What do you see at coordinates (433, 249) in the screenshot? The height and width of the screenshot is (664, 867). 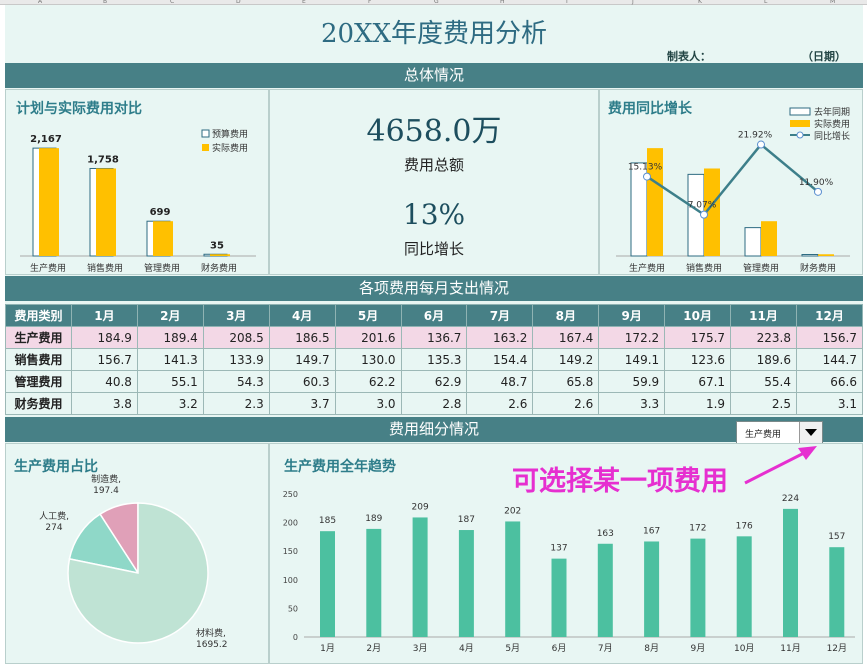 I see `growth-label: 同比增长` at bounding box center [433, 249].